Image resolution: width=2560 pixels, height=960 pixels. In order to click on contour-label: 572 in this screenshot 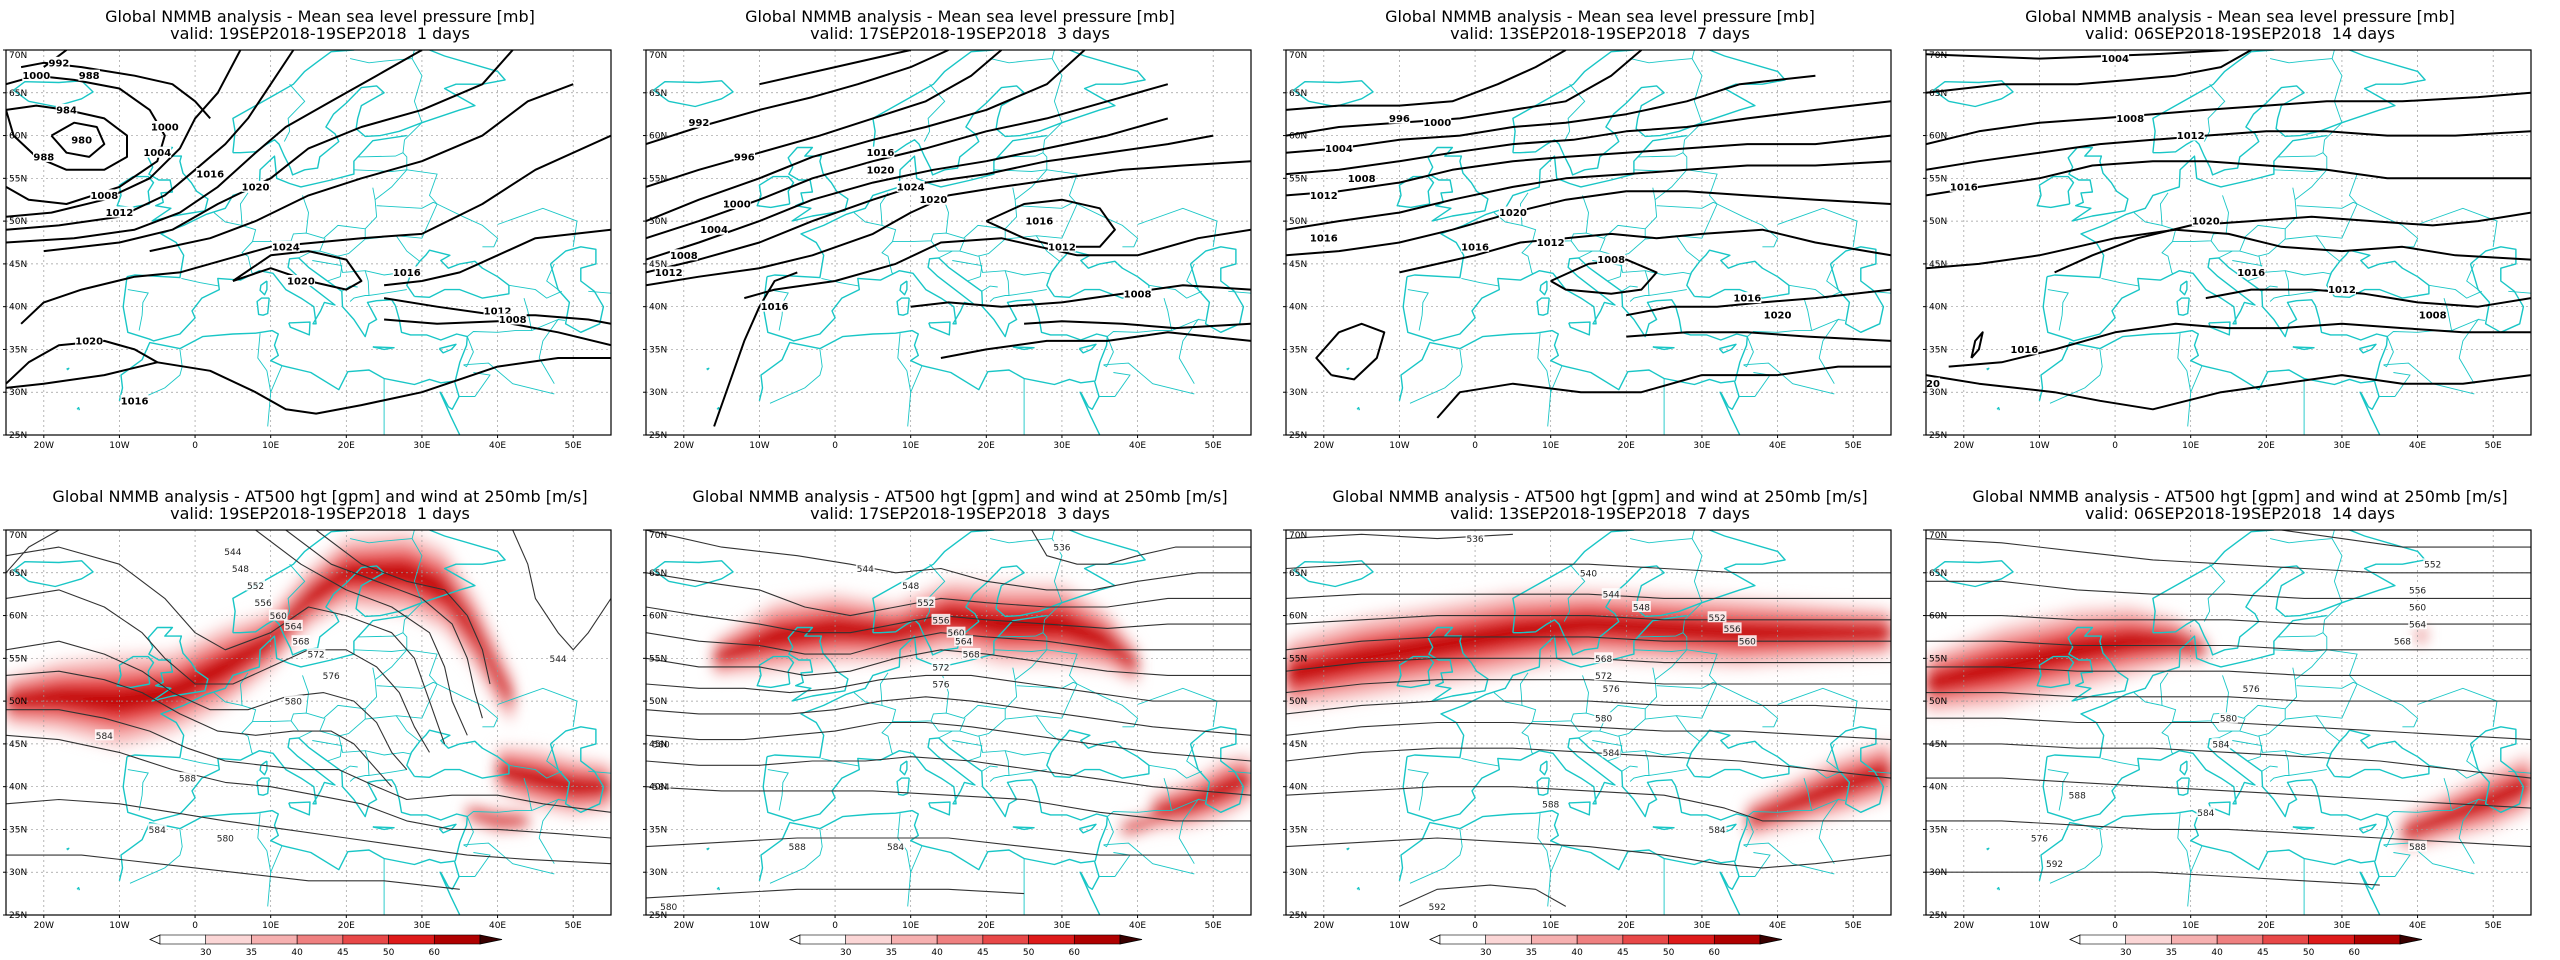, I will do `click(315, 656)`.